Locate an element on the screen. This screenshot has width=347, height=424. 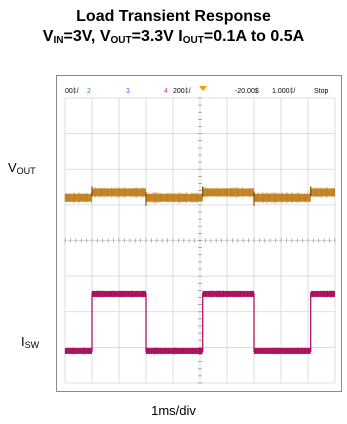
x-axis-label: 1ms/div is located at coordinates (173, 410).